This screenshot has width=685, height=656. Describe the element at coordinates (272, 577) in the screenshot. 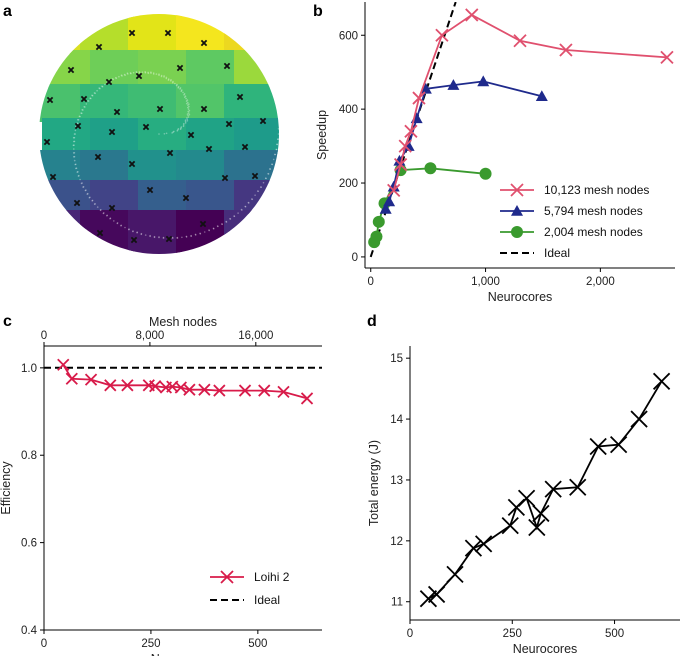

I see `legend-label: Loihi 2` at that location.